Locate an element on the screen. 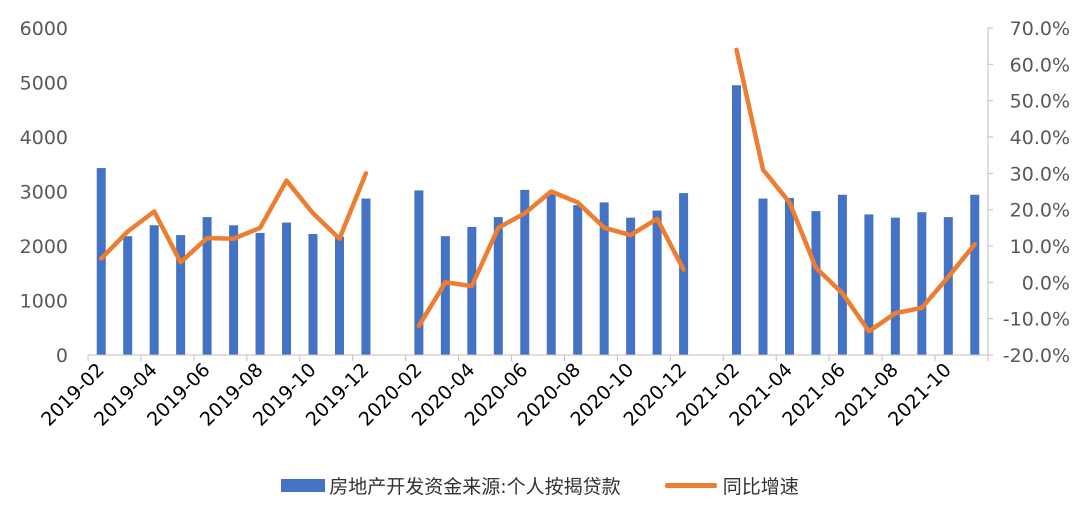  y-left-tick-label: 6000 is located at coordinates (44, 29).